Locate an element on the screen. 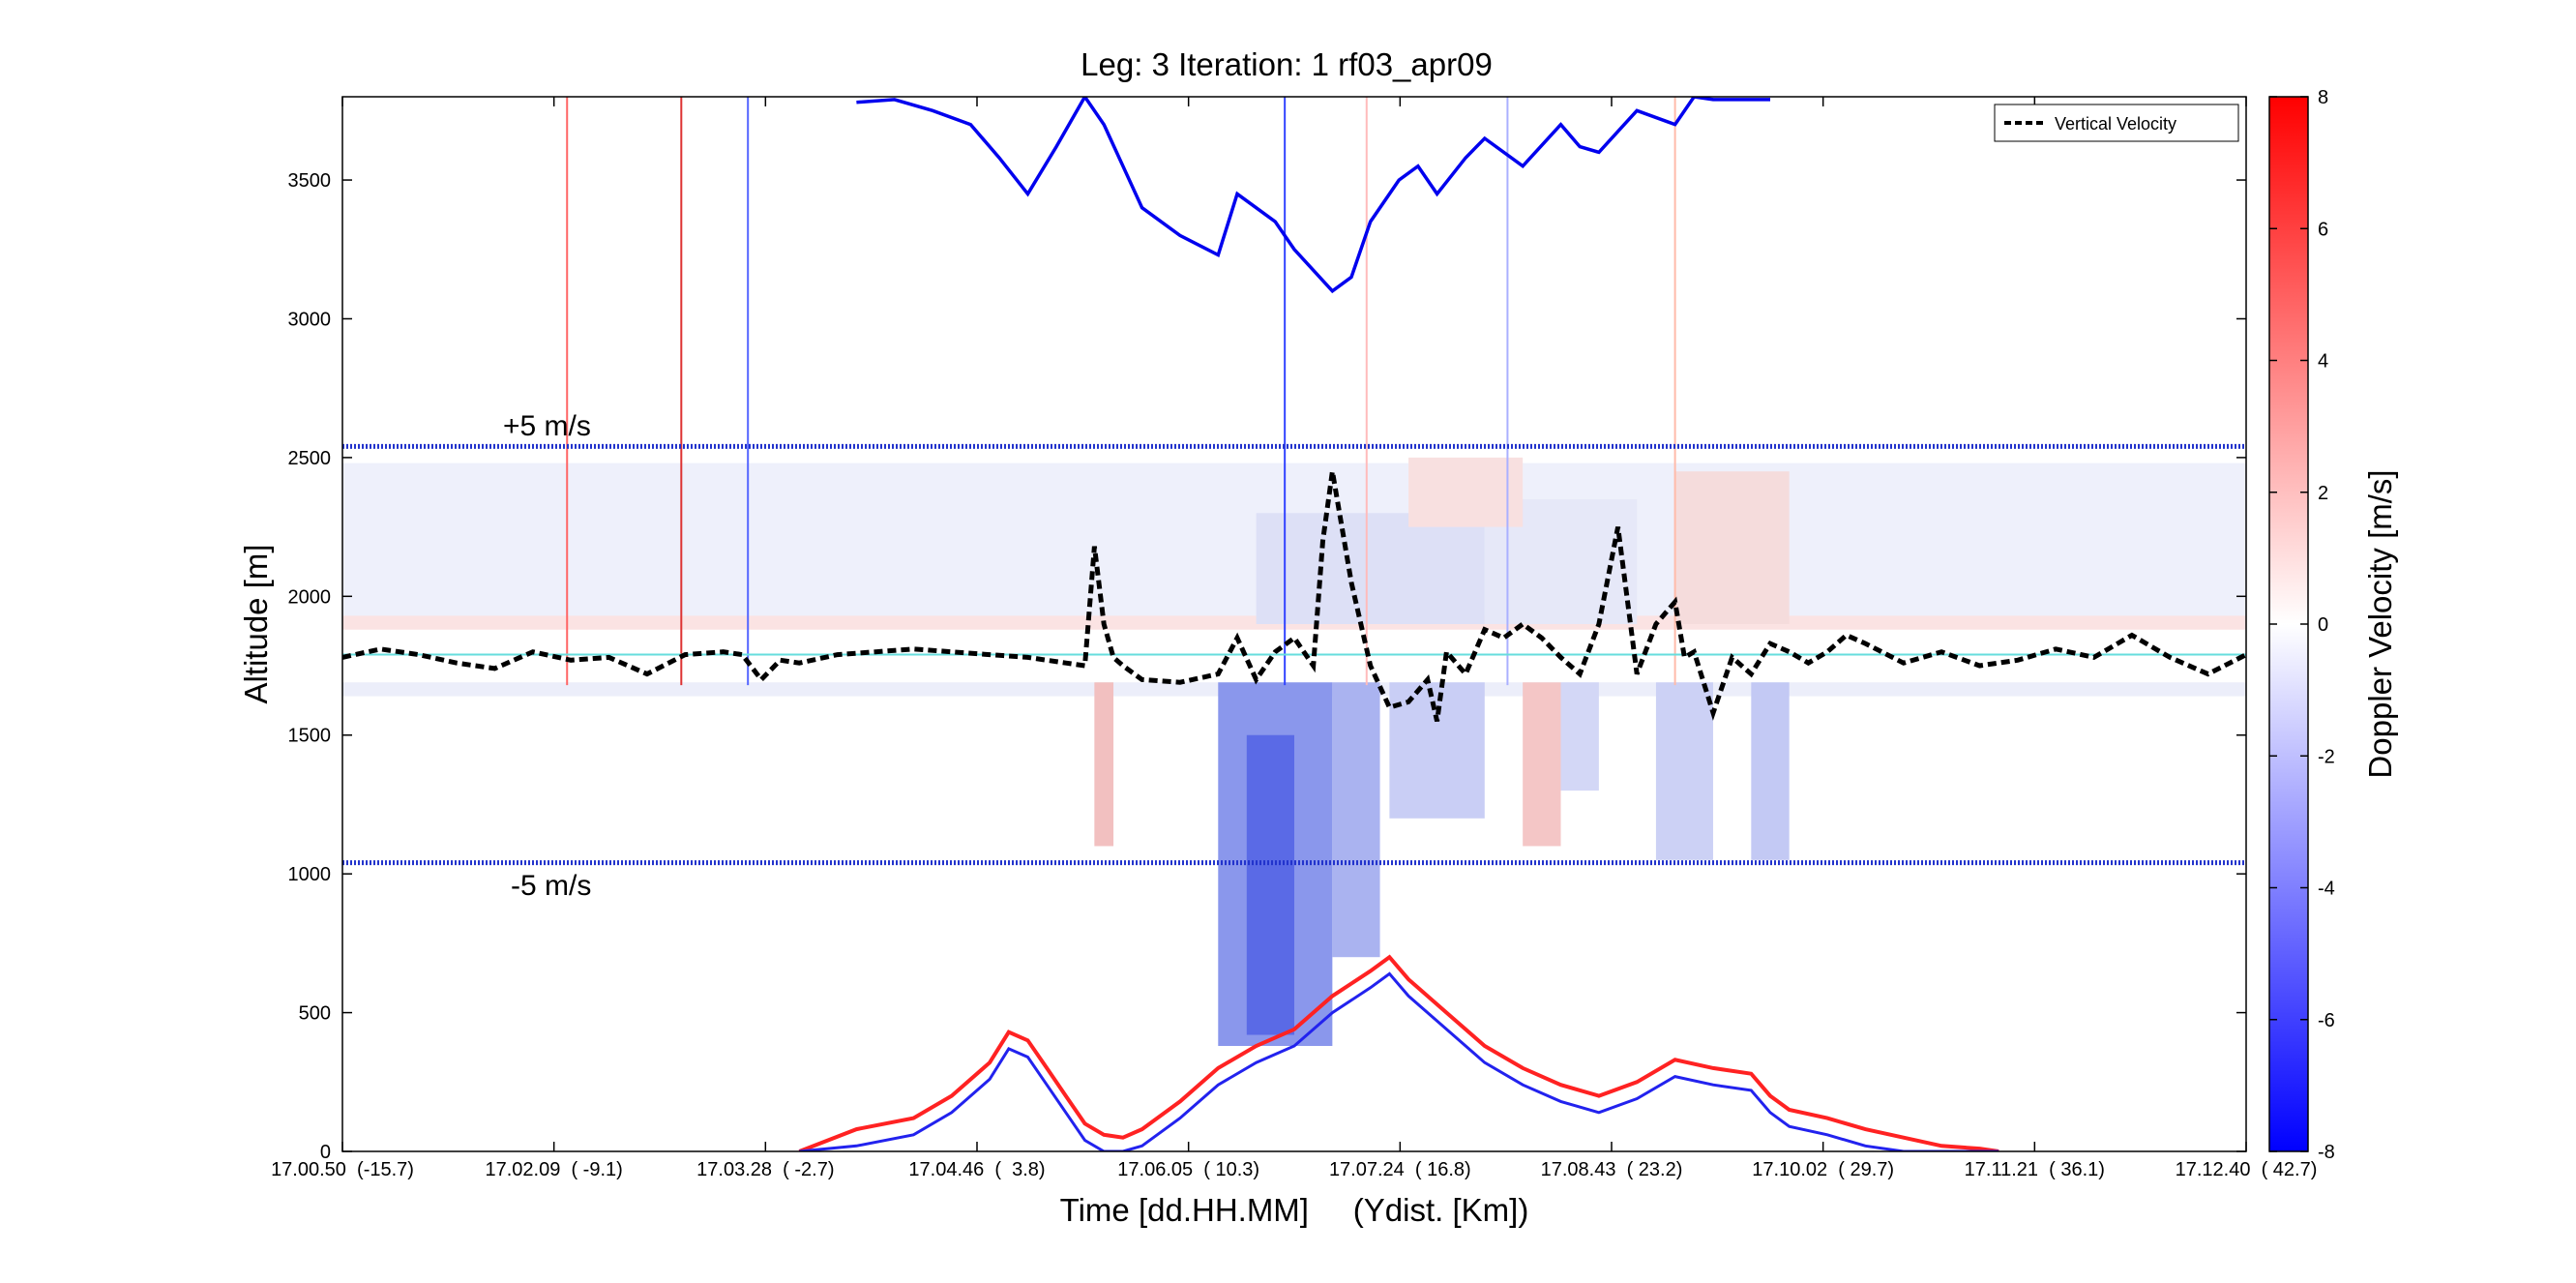  colorbar-ticks: -8 -6 -4 -2 0 2 4 6 8 is located at coordinates (2302, 625).